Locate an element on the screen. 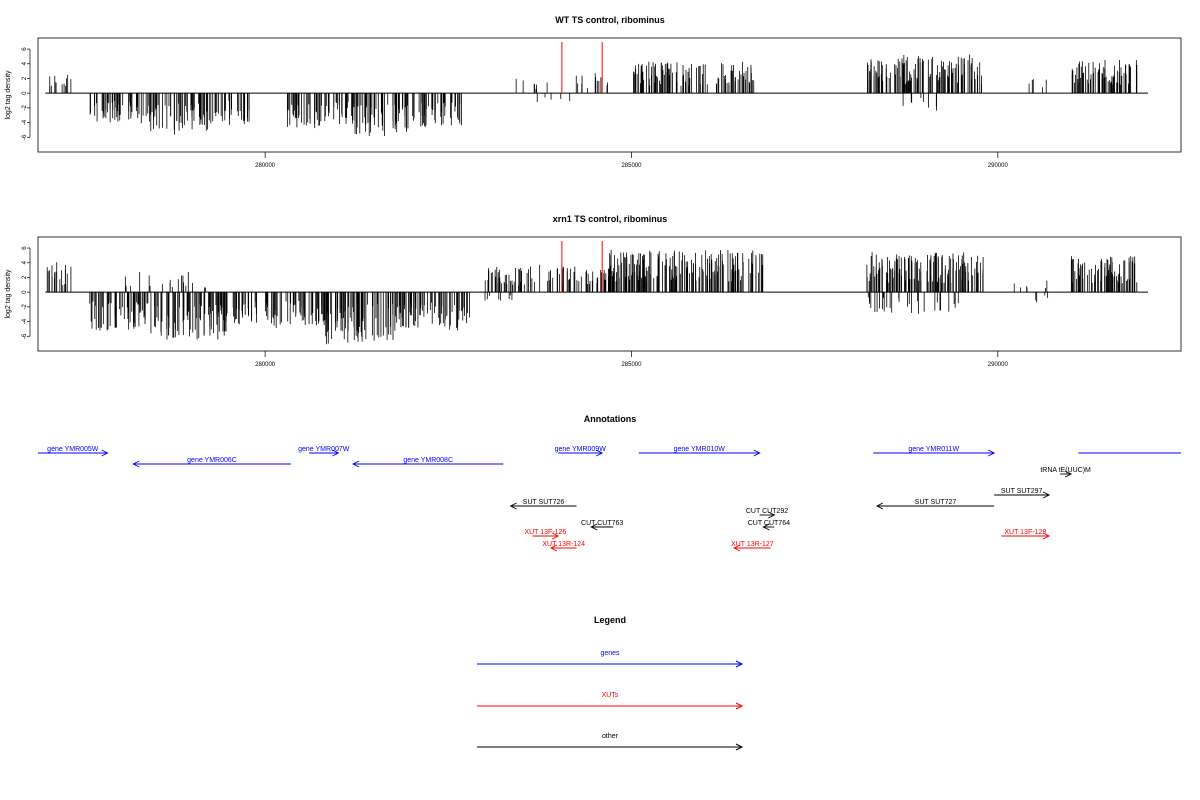  annotation-feature: SUT SUT726 is located at coordinates (543, 504).